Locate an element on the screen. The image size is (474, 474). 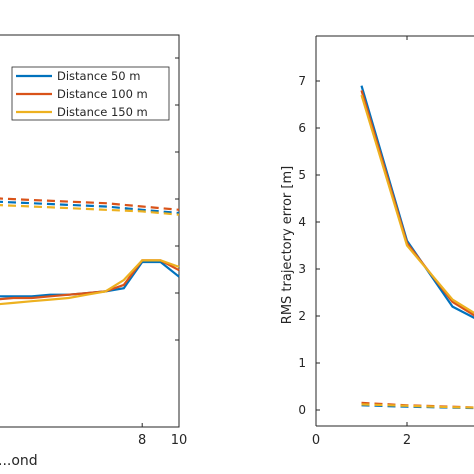
right-series-line-distance-100-m is located at coordinates (417, 203).